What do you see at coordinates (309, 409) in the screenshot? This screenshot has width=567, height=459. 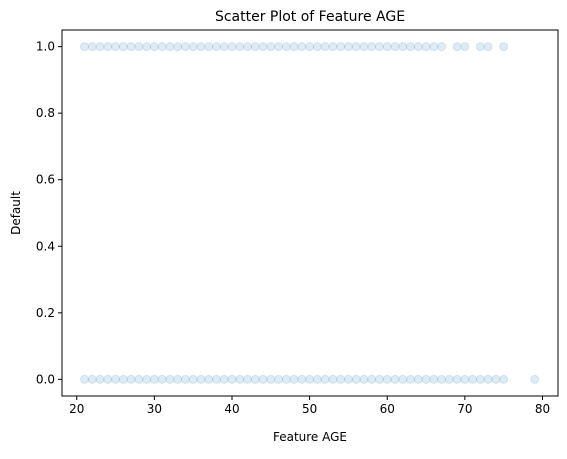 I see `x-tick-label: 50` at bounding box center [309, 409].